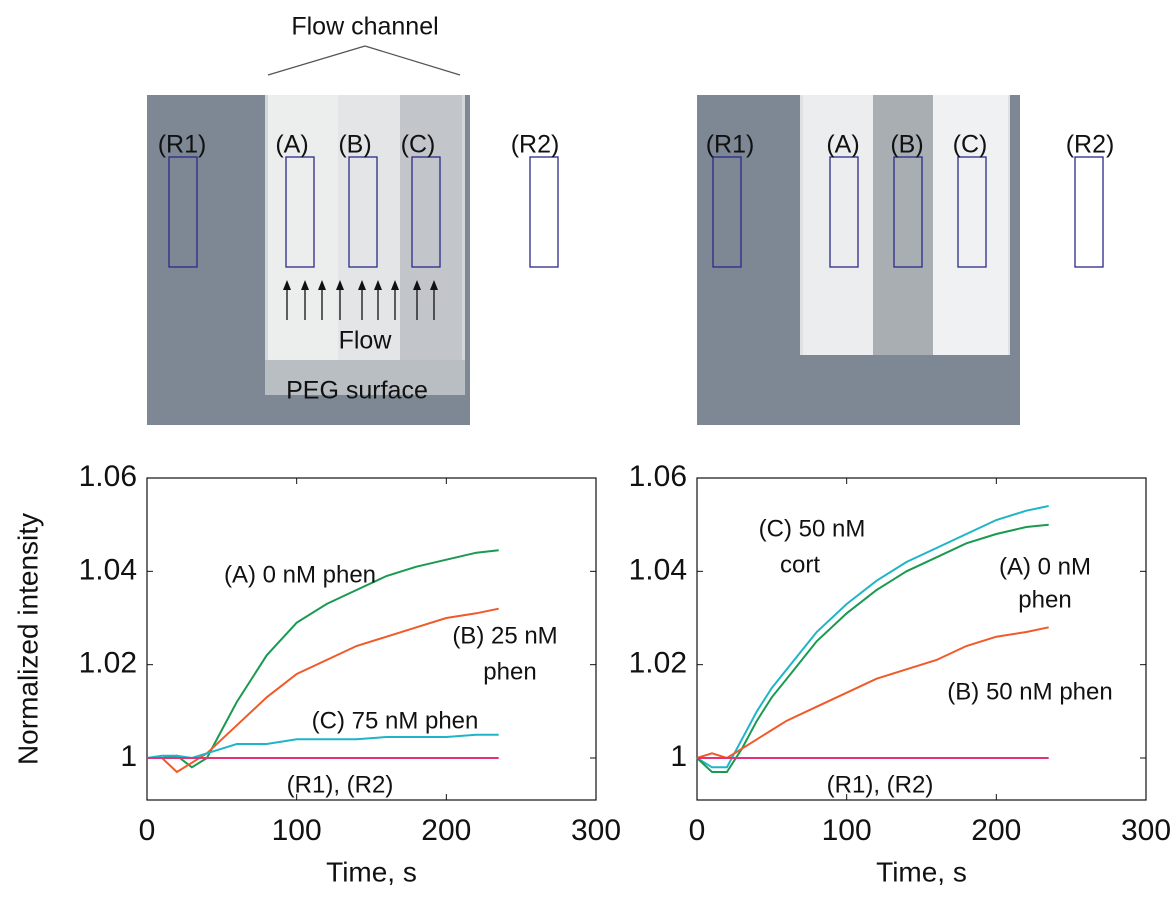  Describe the element at coordinates (1029, 691) in the screenshot. I see `annotation: (B) 50 nM phen` at that location.